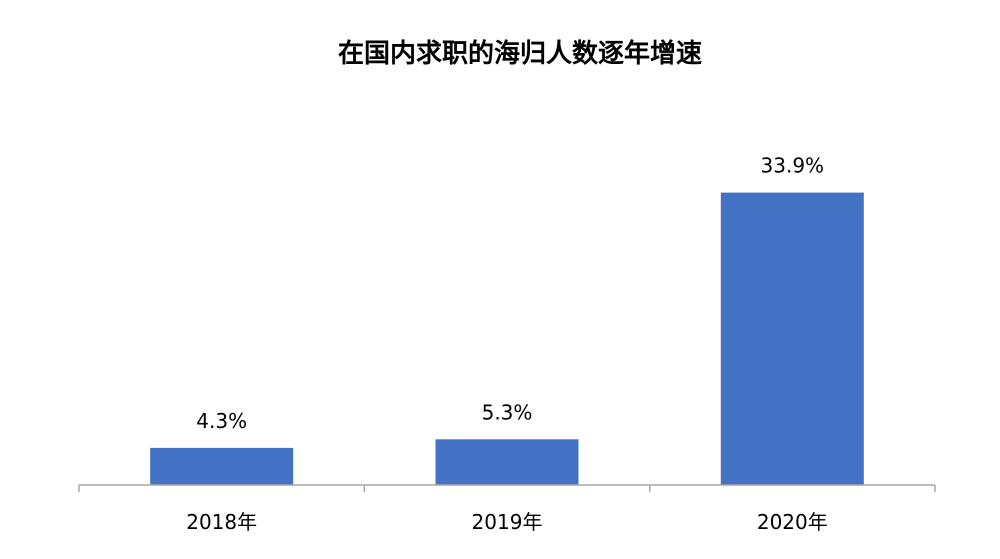 The height and width of the screenshot is (559, 1000). Describe the element at coordinates (221, 522) in the screenshot. I see `x-tick-label-2018年: 2018年` at that location.